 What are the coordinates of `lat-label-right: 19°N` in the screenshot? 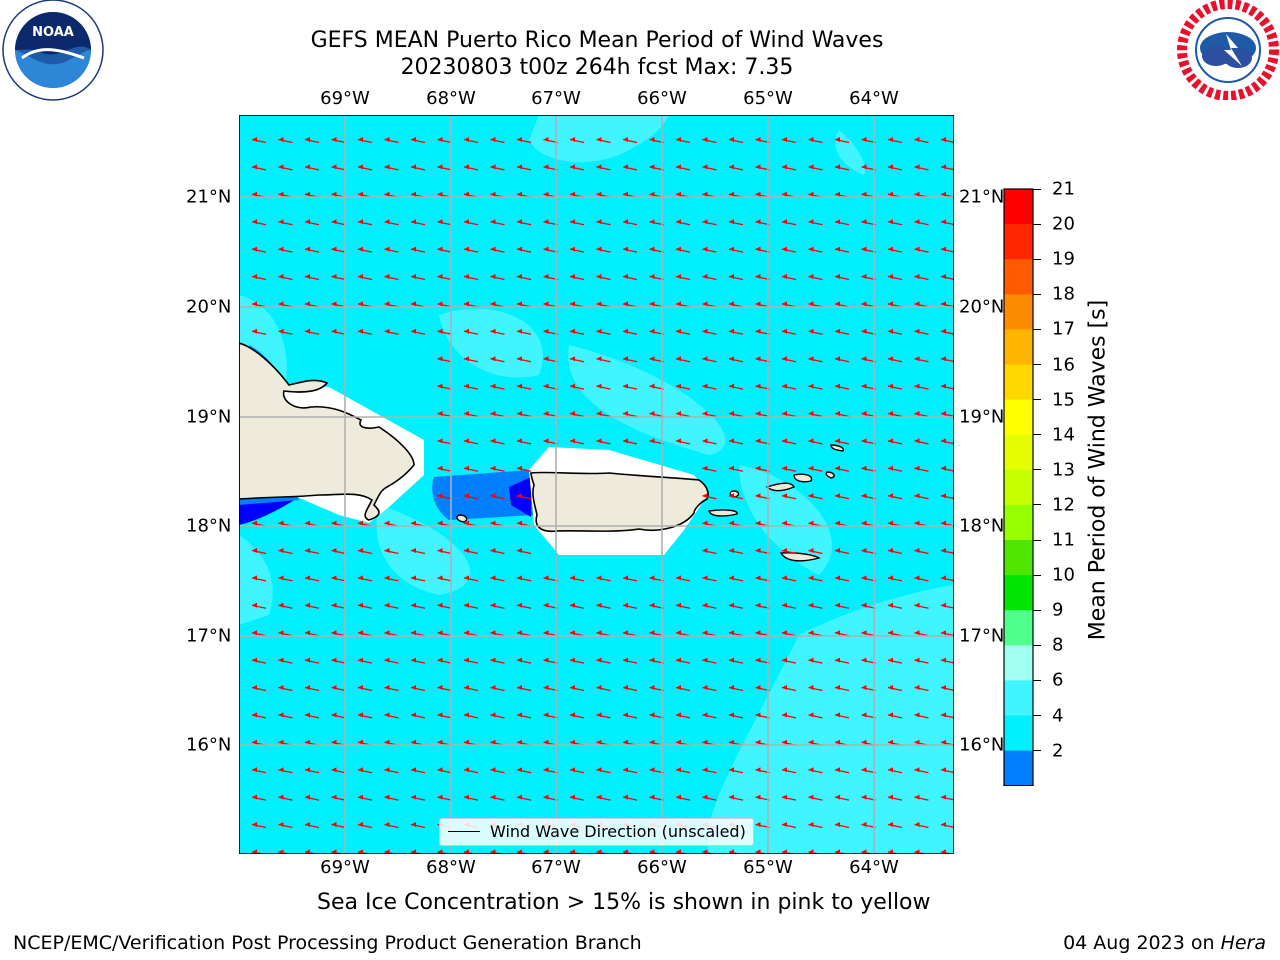 It's located at (982, 417).